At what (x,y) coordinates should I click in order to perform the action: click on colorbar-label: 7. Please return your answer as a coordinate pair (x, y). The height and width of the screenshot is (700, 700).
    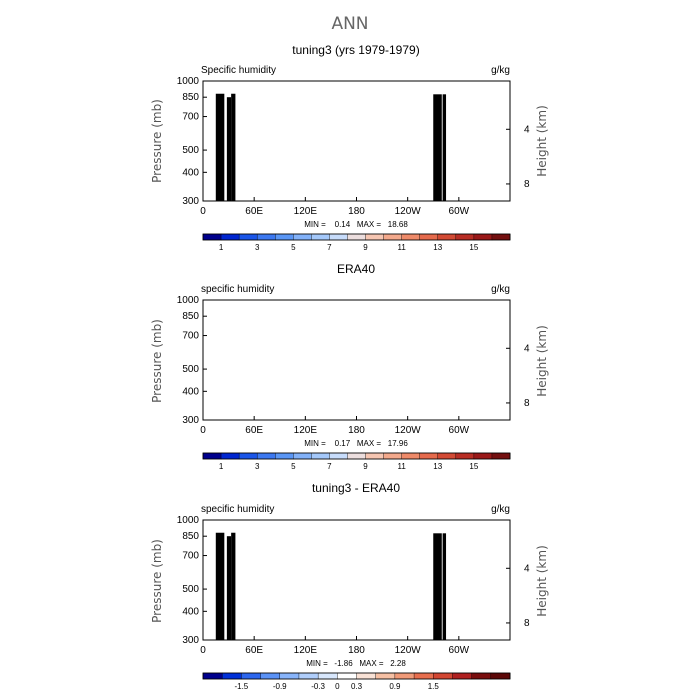
    Looking at the image, I should click on (329, 247).